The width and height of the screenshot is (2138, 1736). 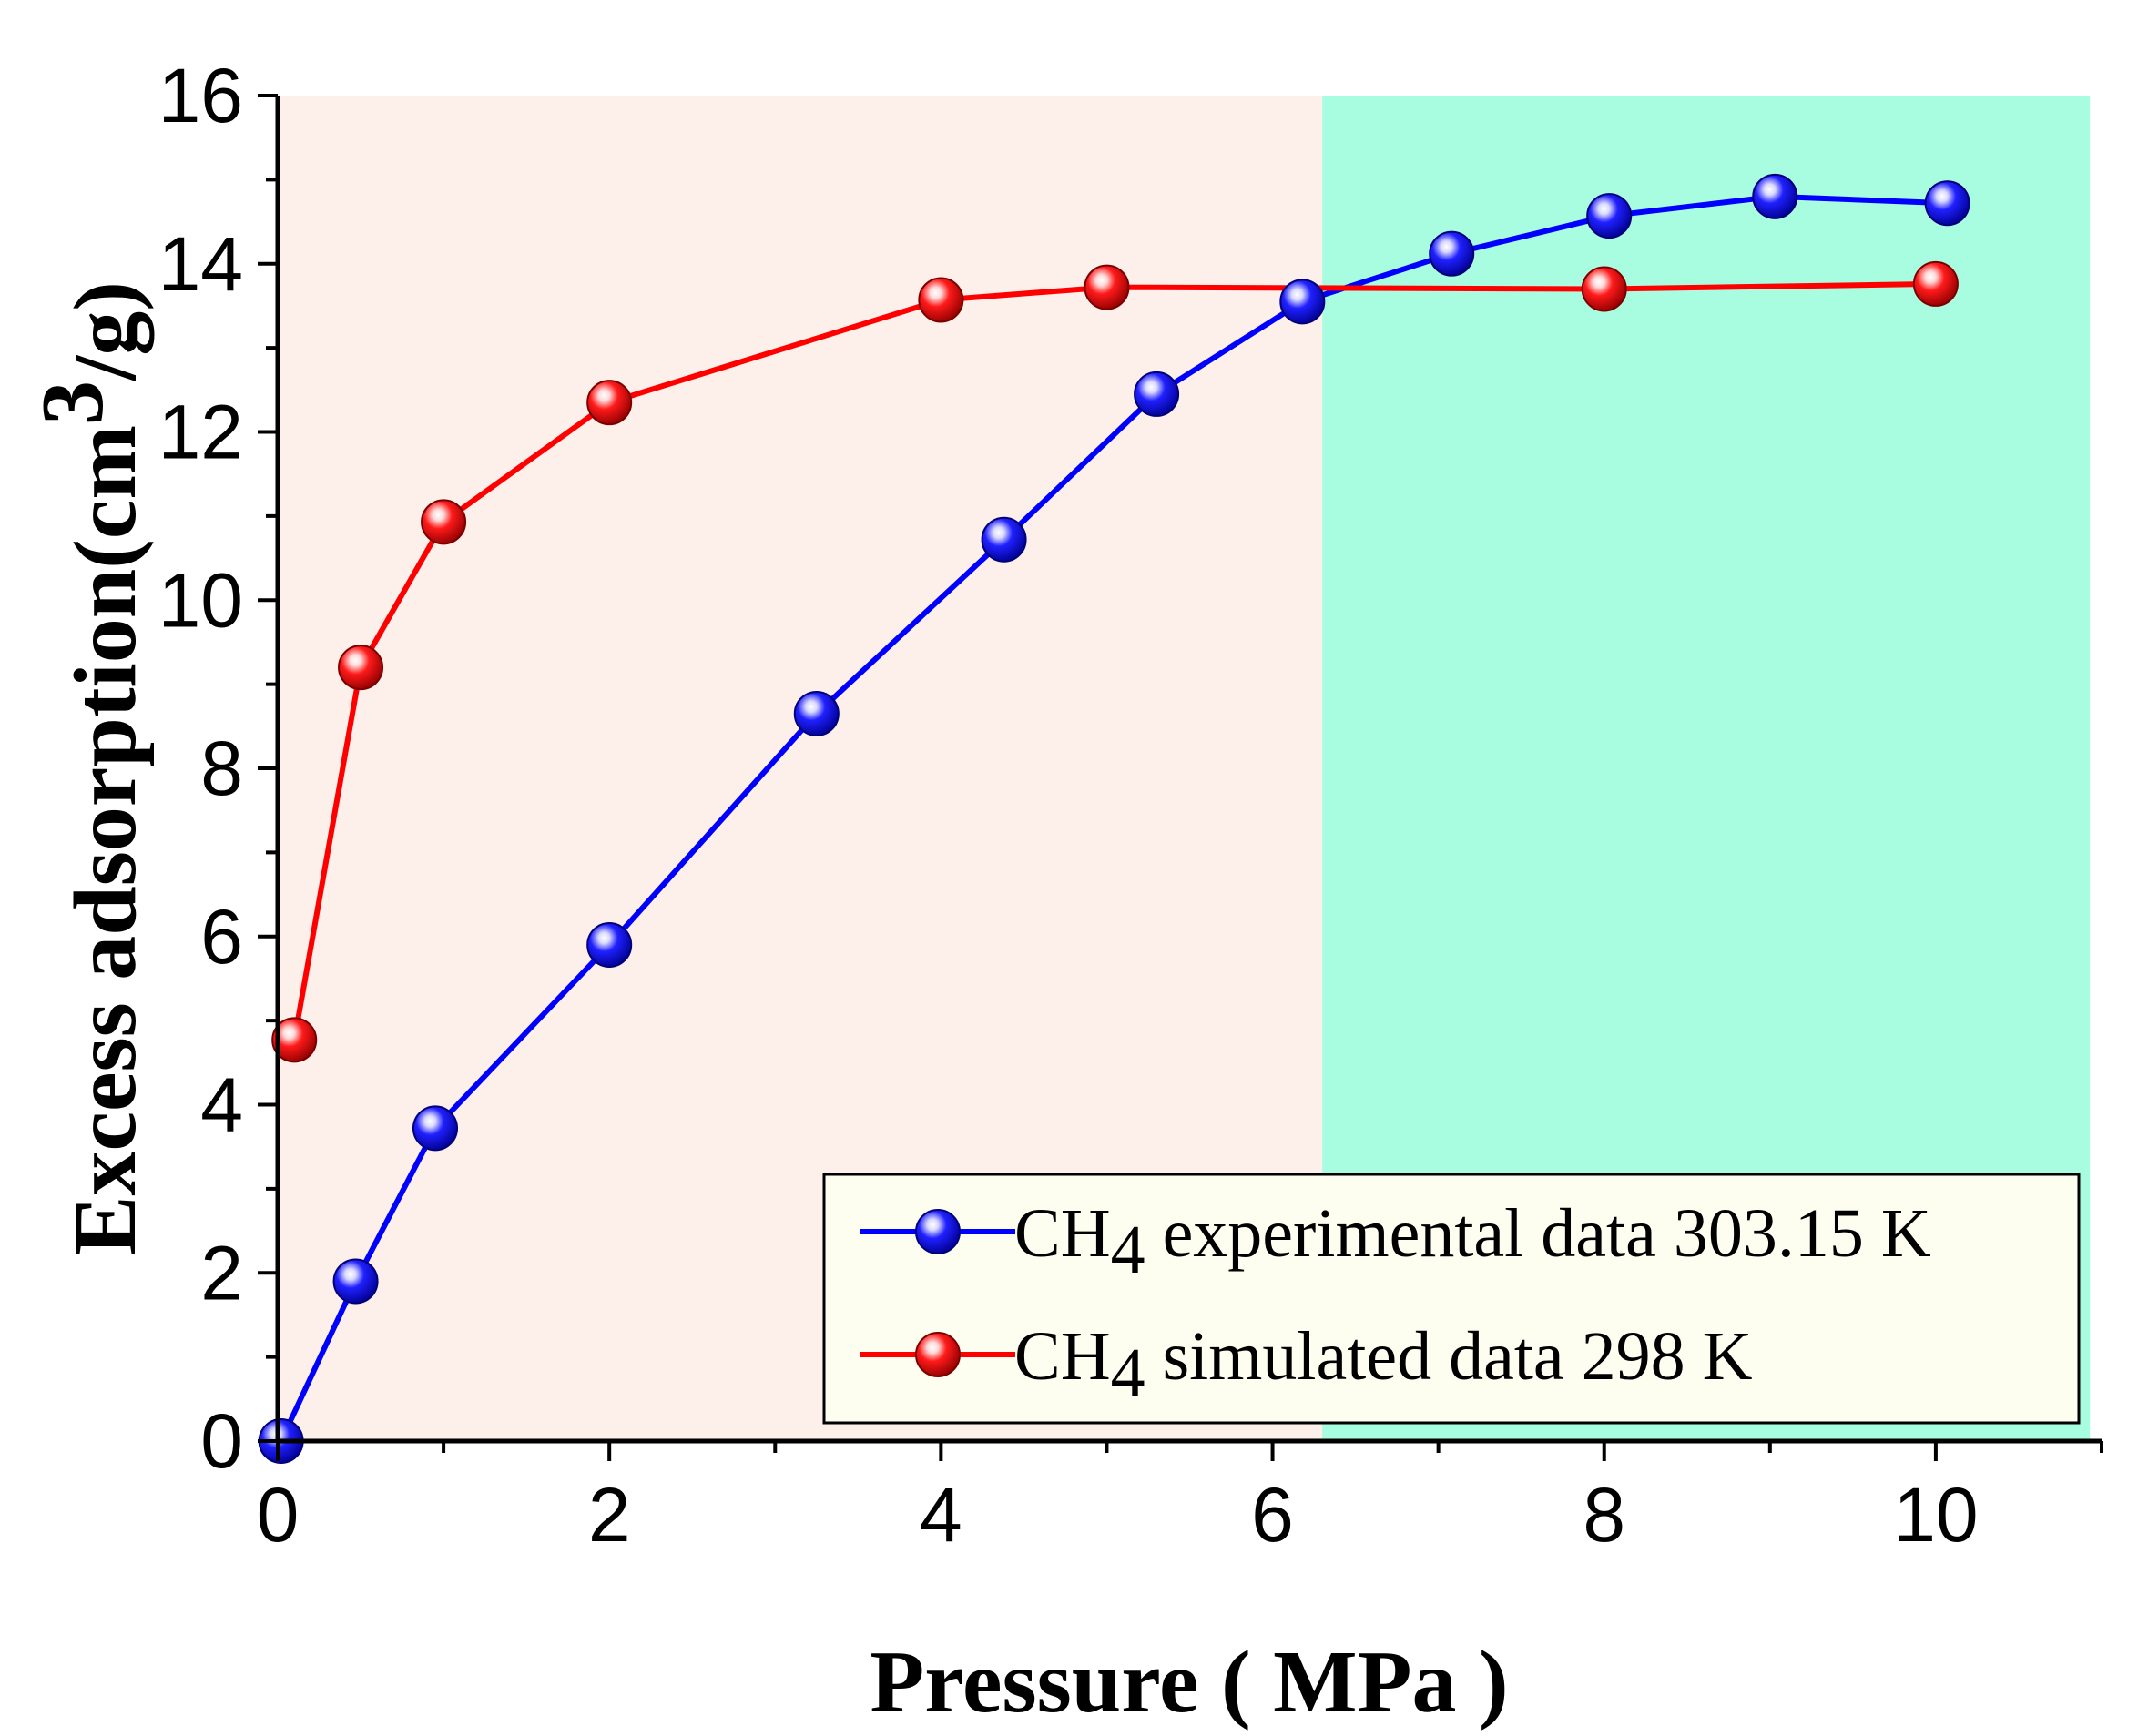 I want to click on y-axis-title: Excess adsorption(cm3/g), so click(x=89, y=768).